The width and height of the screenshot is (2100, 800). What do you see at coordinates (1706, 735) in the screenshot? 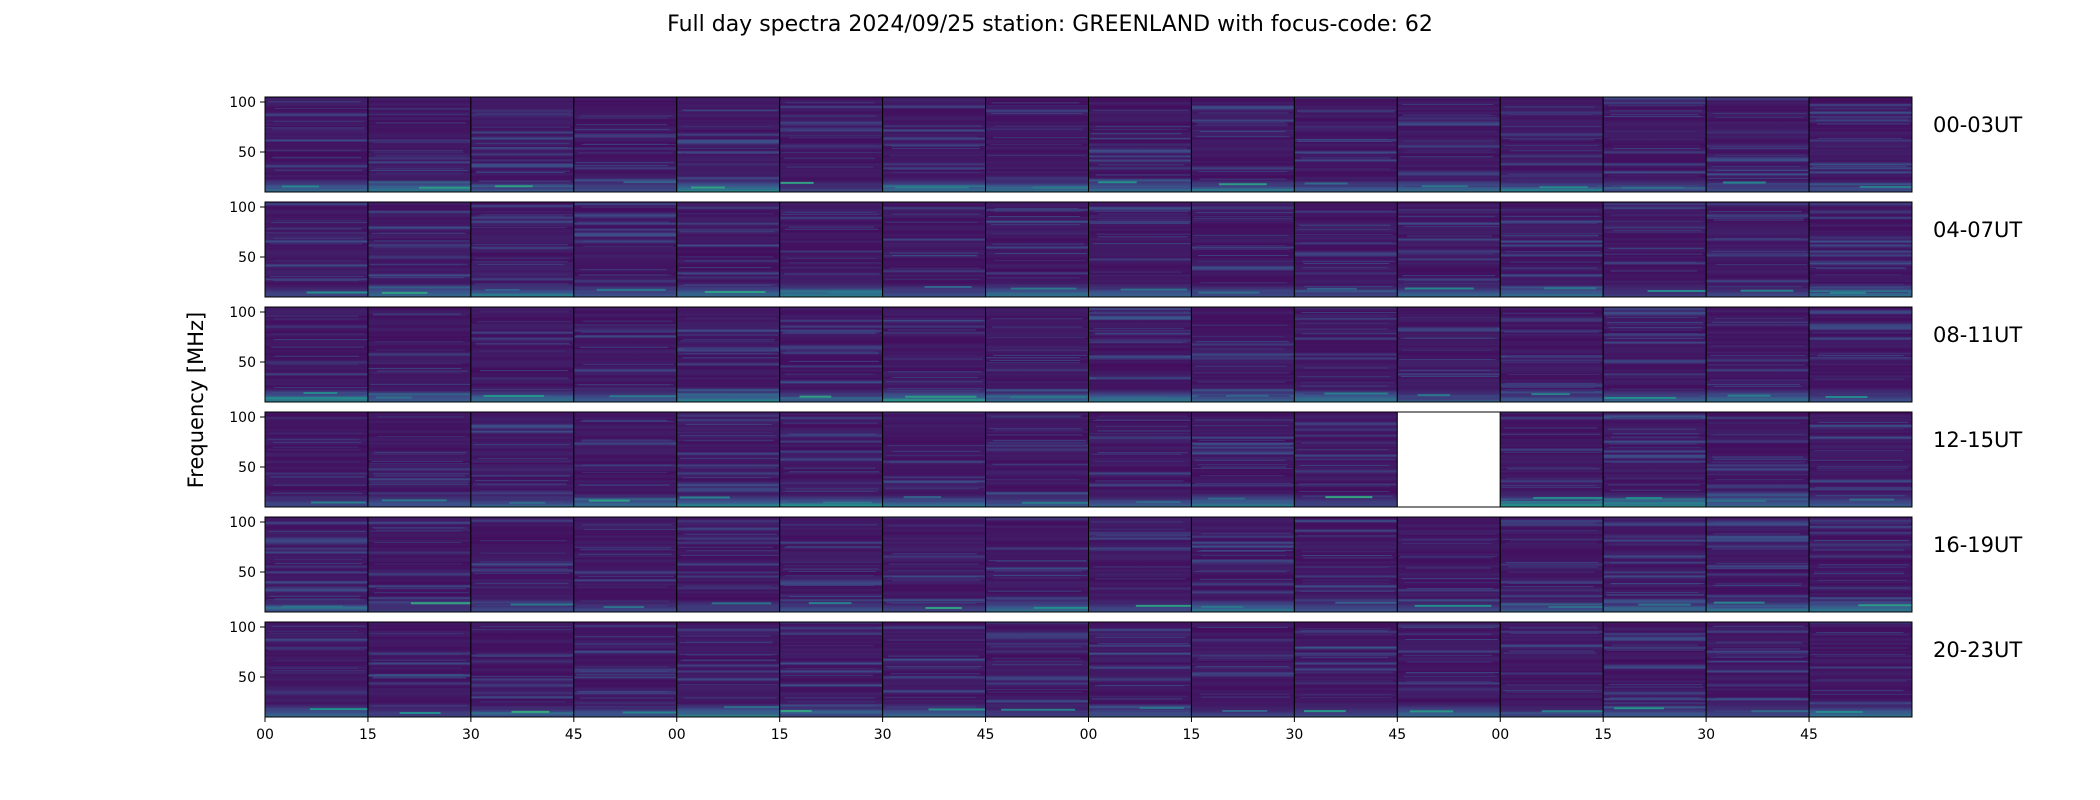
I see `x-tick-label: 30` at bounding box center [1706, 735].